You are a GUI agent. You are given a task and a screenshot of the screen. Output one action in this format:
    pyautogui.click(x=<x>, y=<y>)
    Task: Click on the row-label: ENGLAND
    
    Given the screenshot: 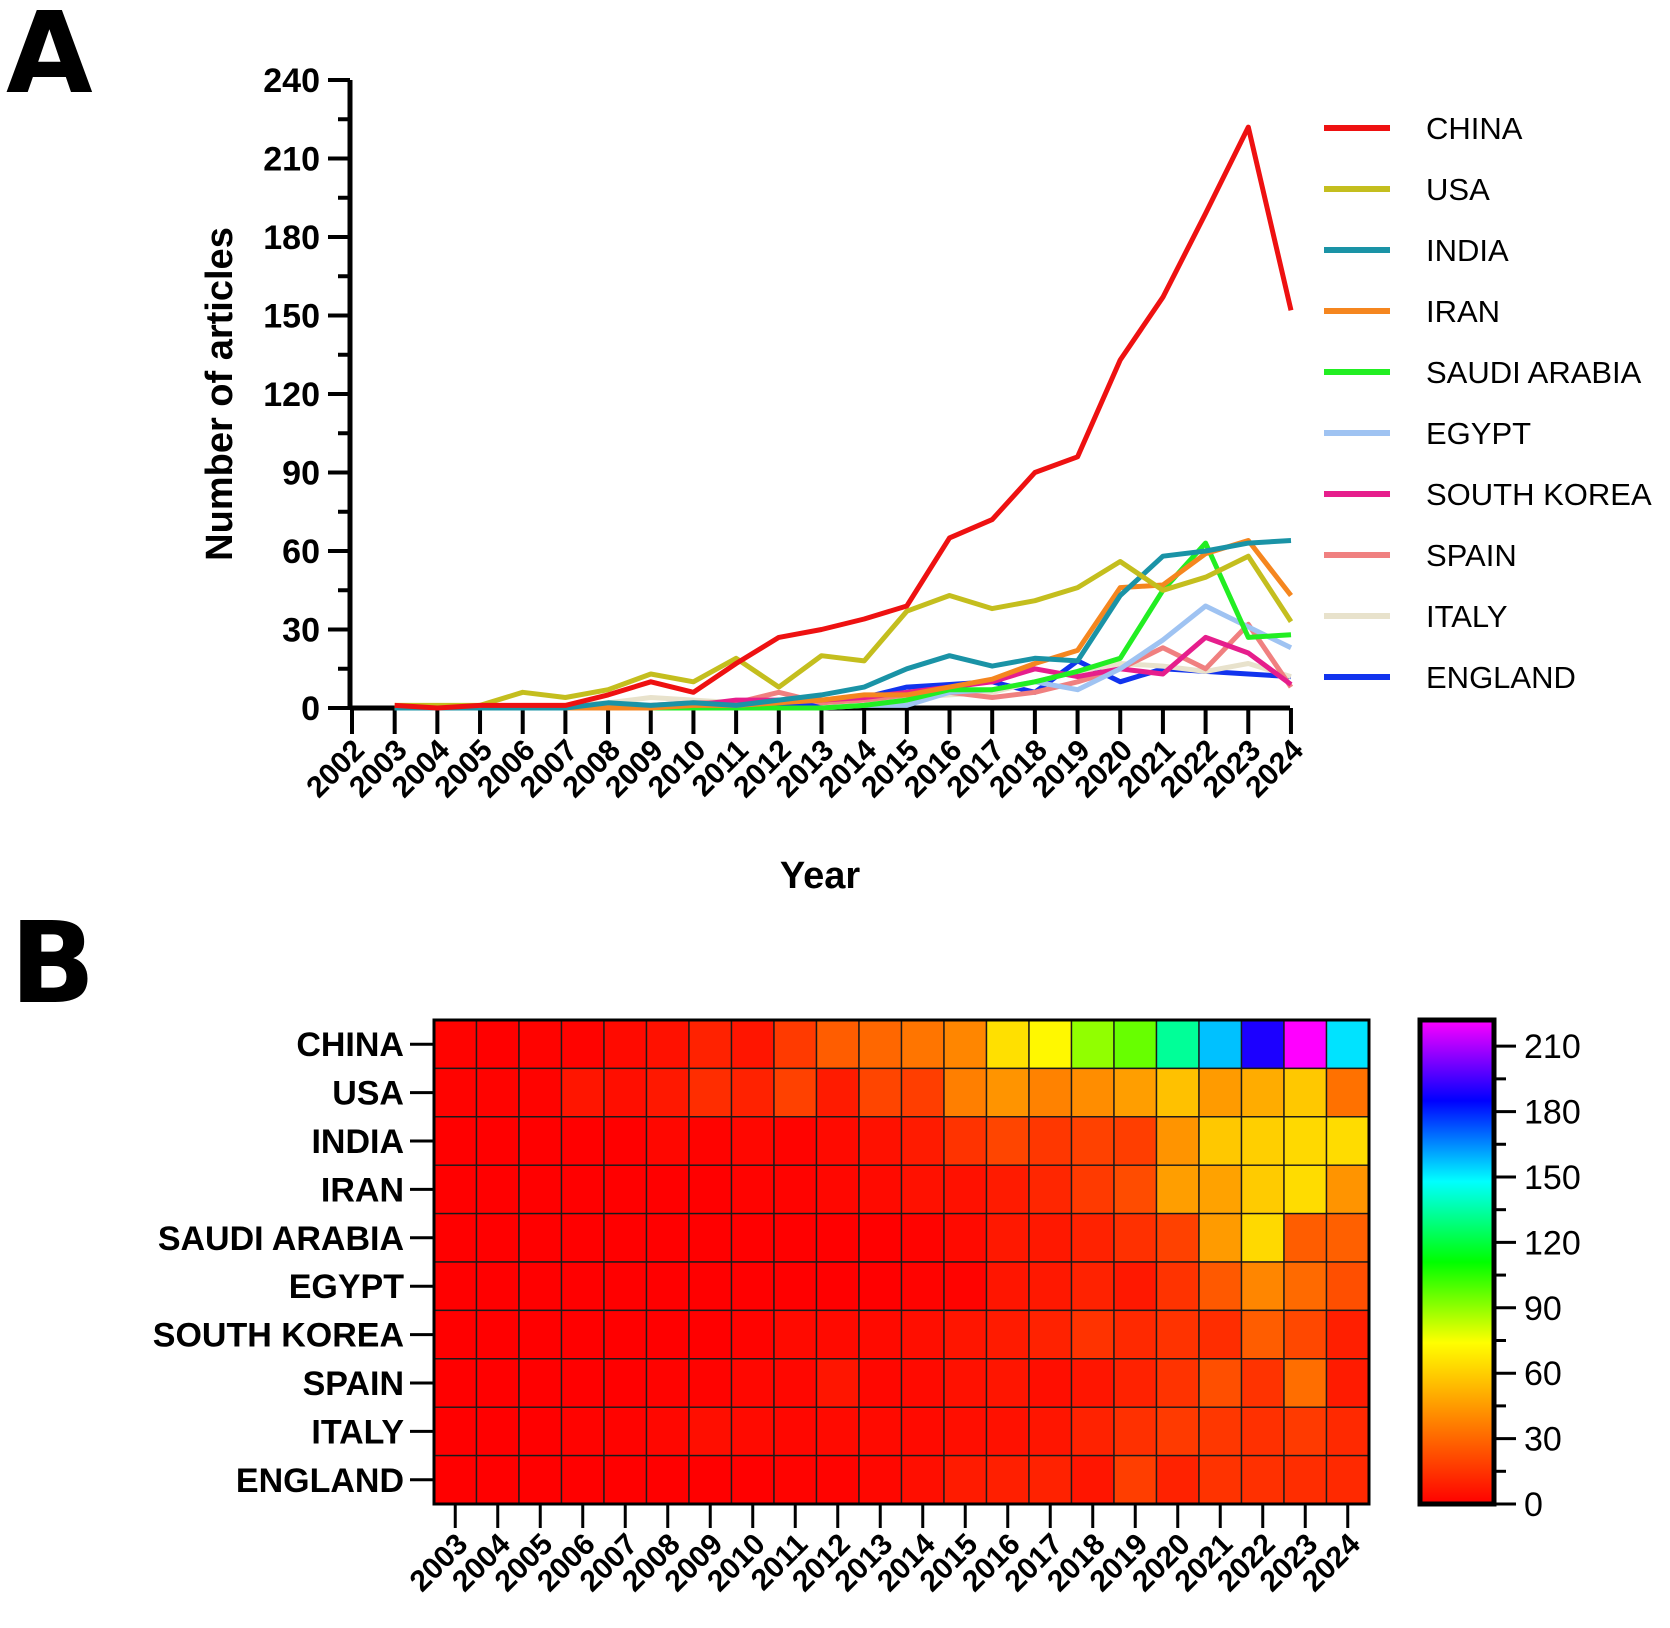 What is the action you would take?
    pyautogui.click(x=320, y=1481)
    